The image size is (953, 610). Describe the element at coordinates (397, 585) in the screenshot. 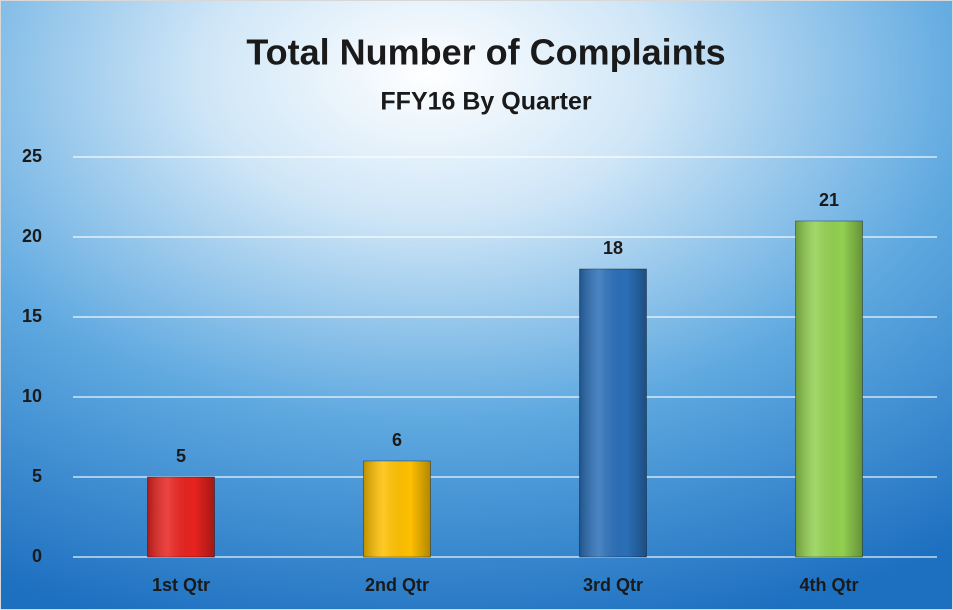

I see `x-tick-label: 2nd Qtr` at that location.